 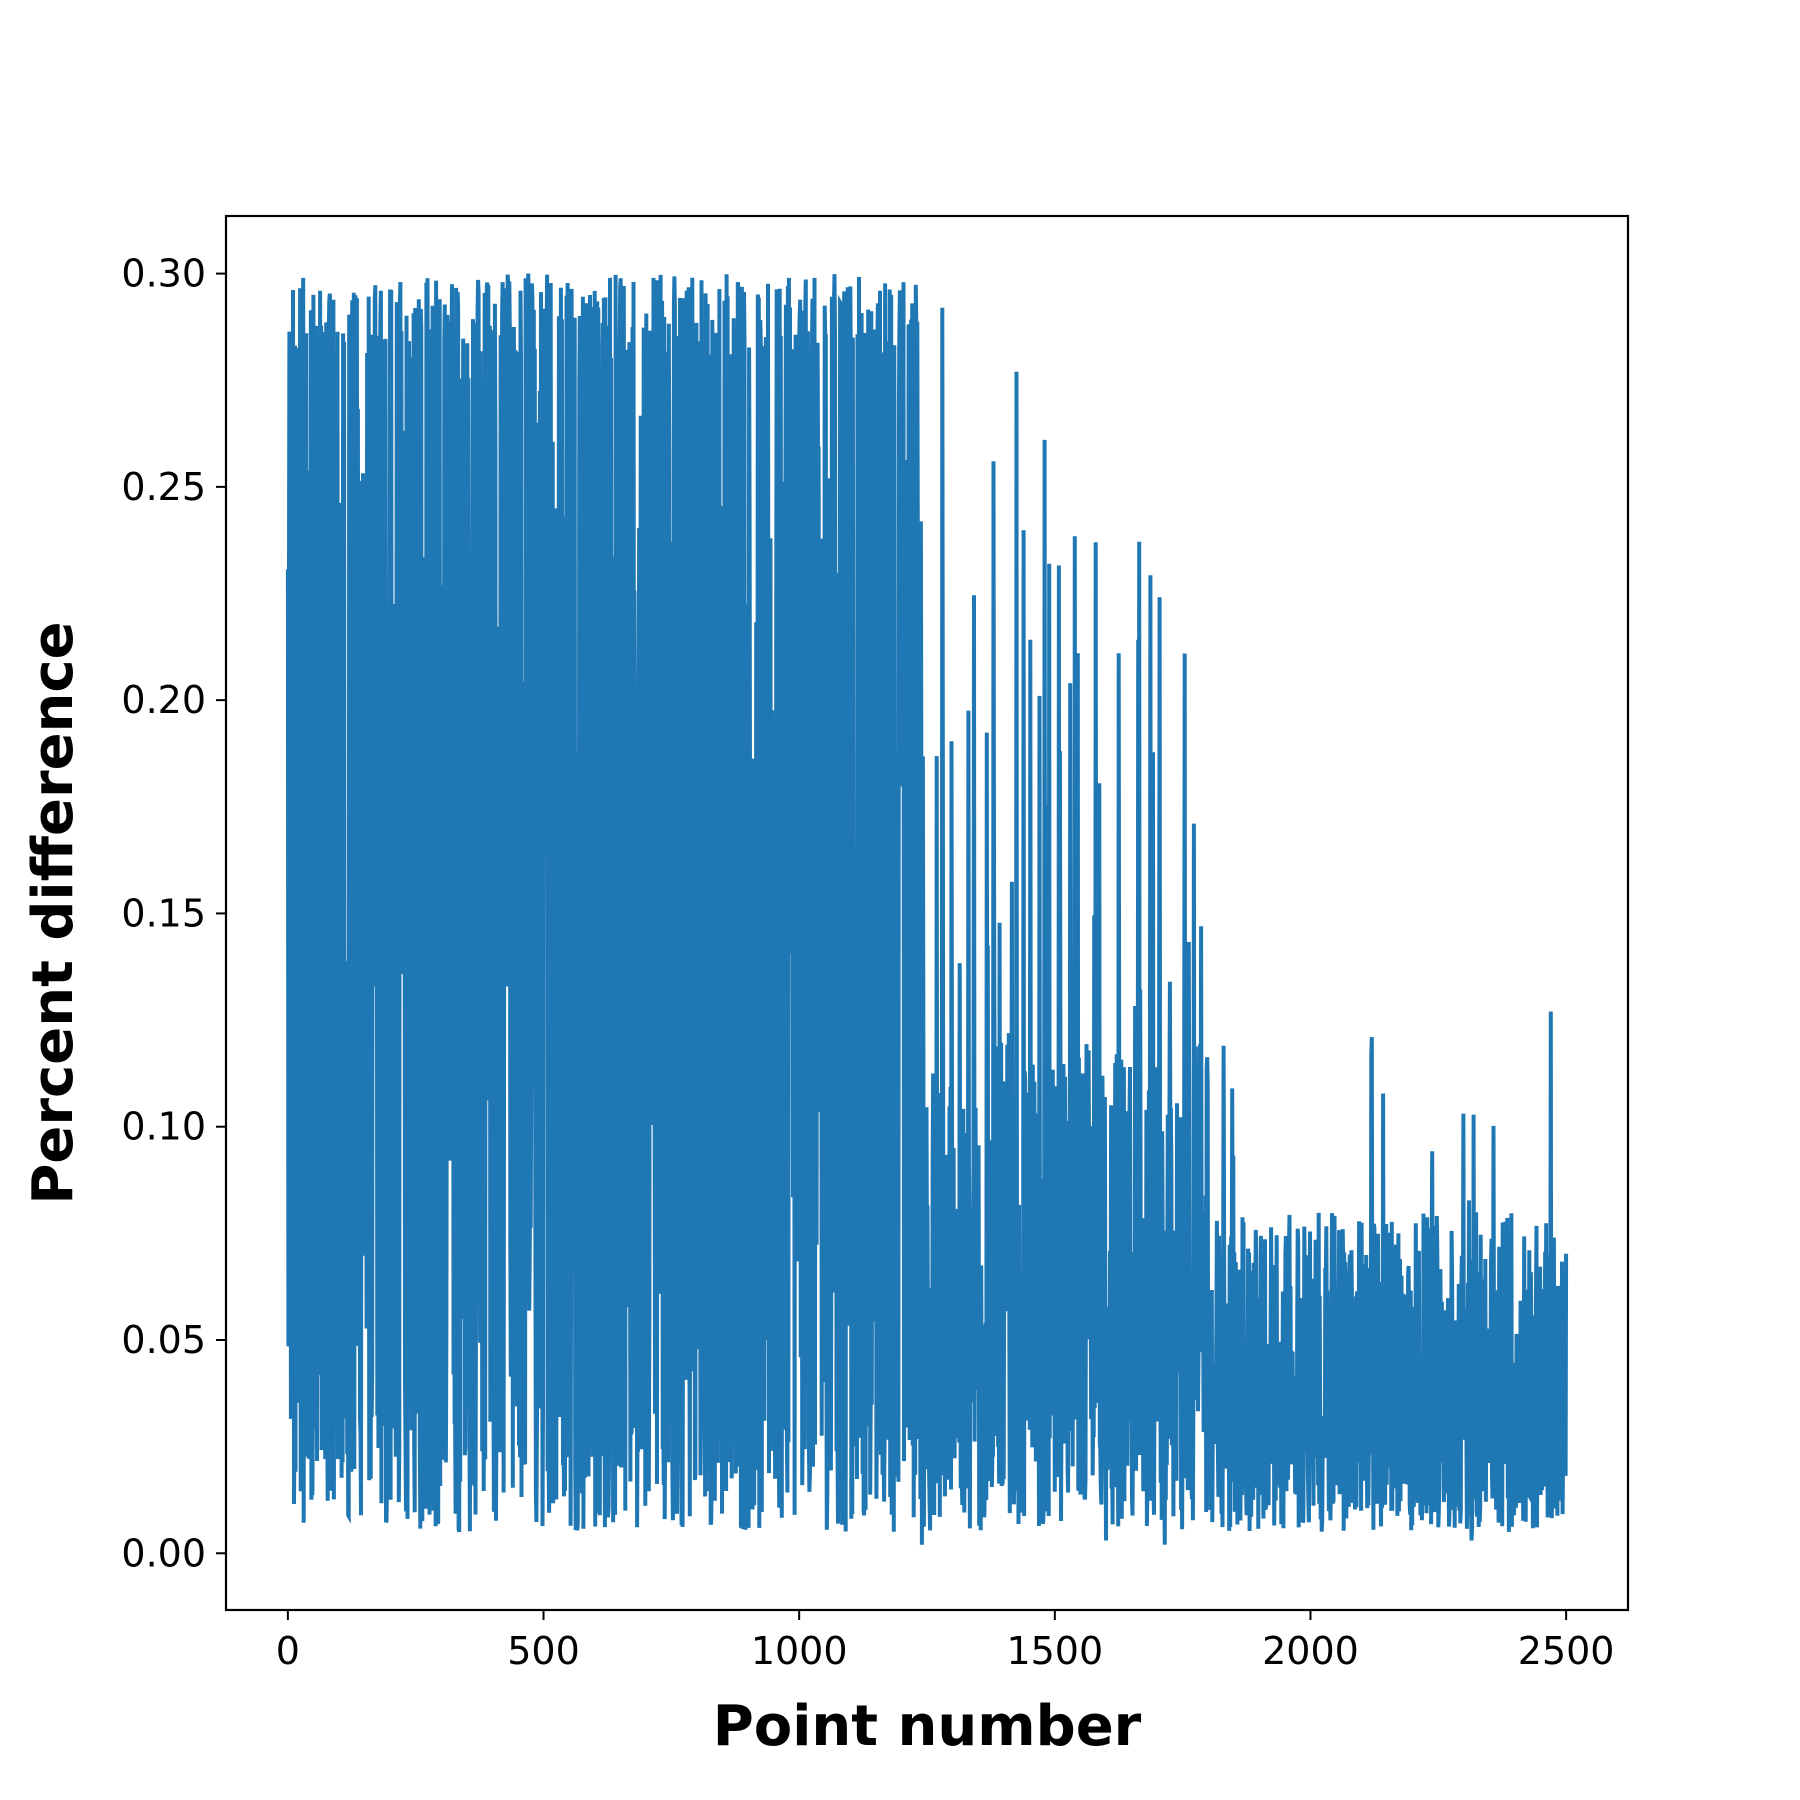 What do you see at coordinates (1054, 1651) in the screenshot?
I see `x-tick-label: 1500` at bounding box center [1054, 1651].